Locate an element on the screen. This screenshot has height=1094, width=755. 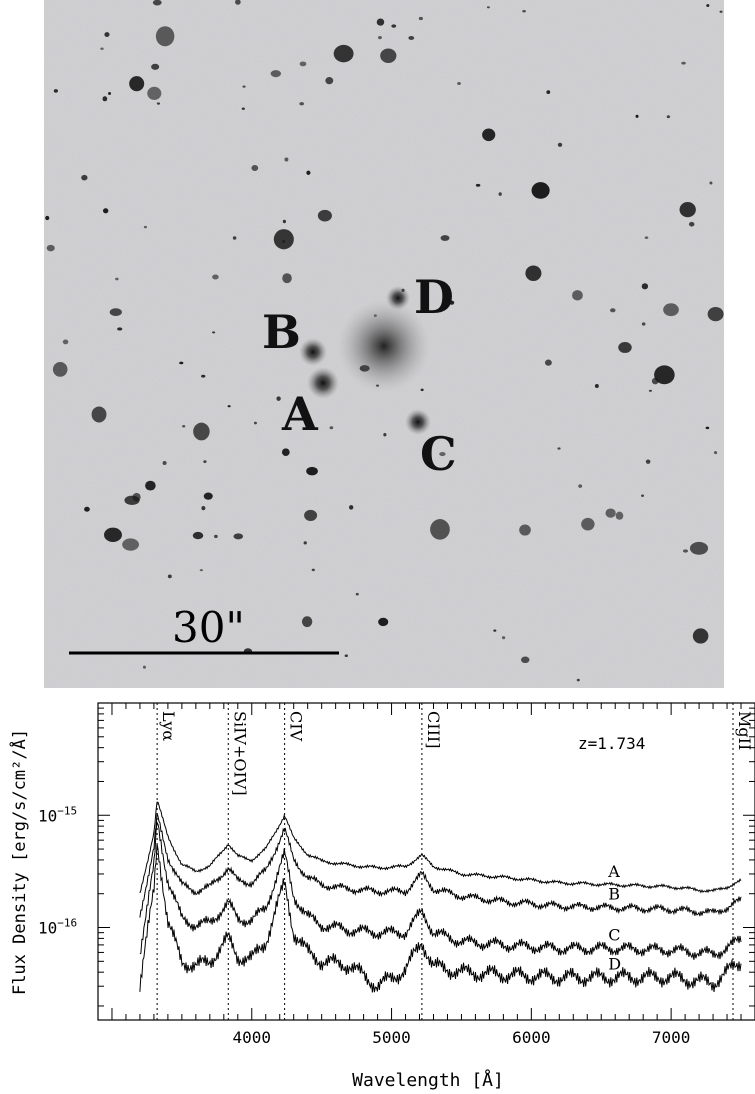
emission-line-label: Lyα is located at coordinates (168, 726).